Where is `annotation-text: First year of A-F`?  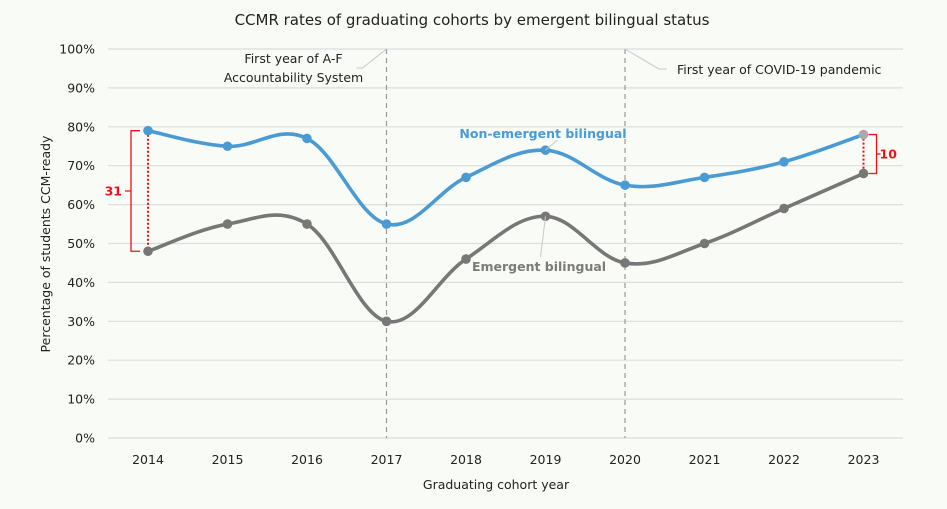 annotation-text: First year of A-F is located at coordinates (293, 58).